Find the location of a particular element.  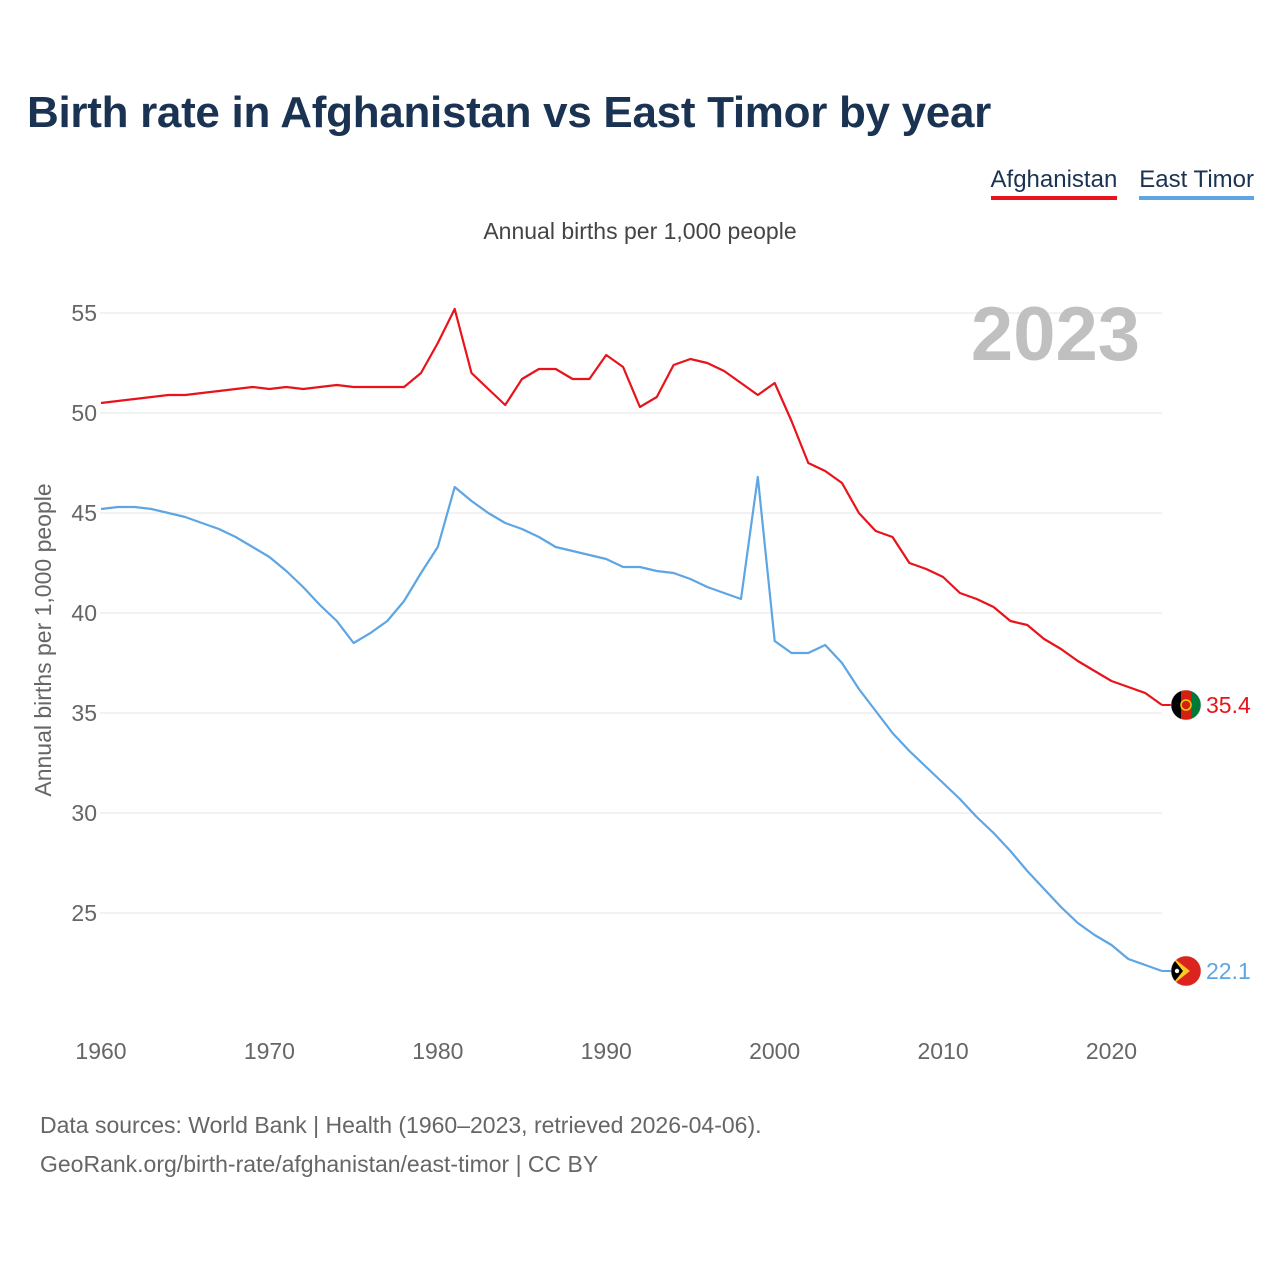

end-value-label-afghanistan: 35.4 is located at coordinates (1228, 705).